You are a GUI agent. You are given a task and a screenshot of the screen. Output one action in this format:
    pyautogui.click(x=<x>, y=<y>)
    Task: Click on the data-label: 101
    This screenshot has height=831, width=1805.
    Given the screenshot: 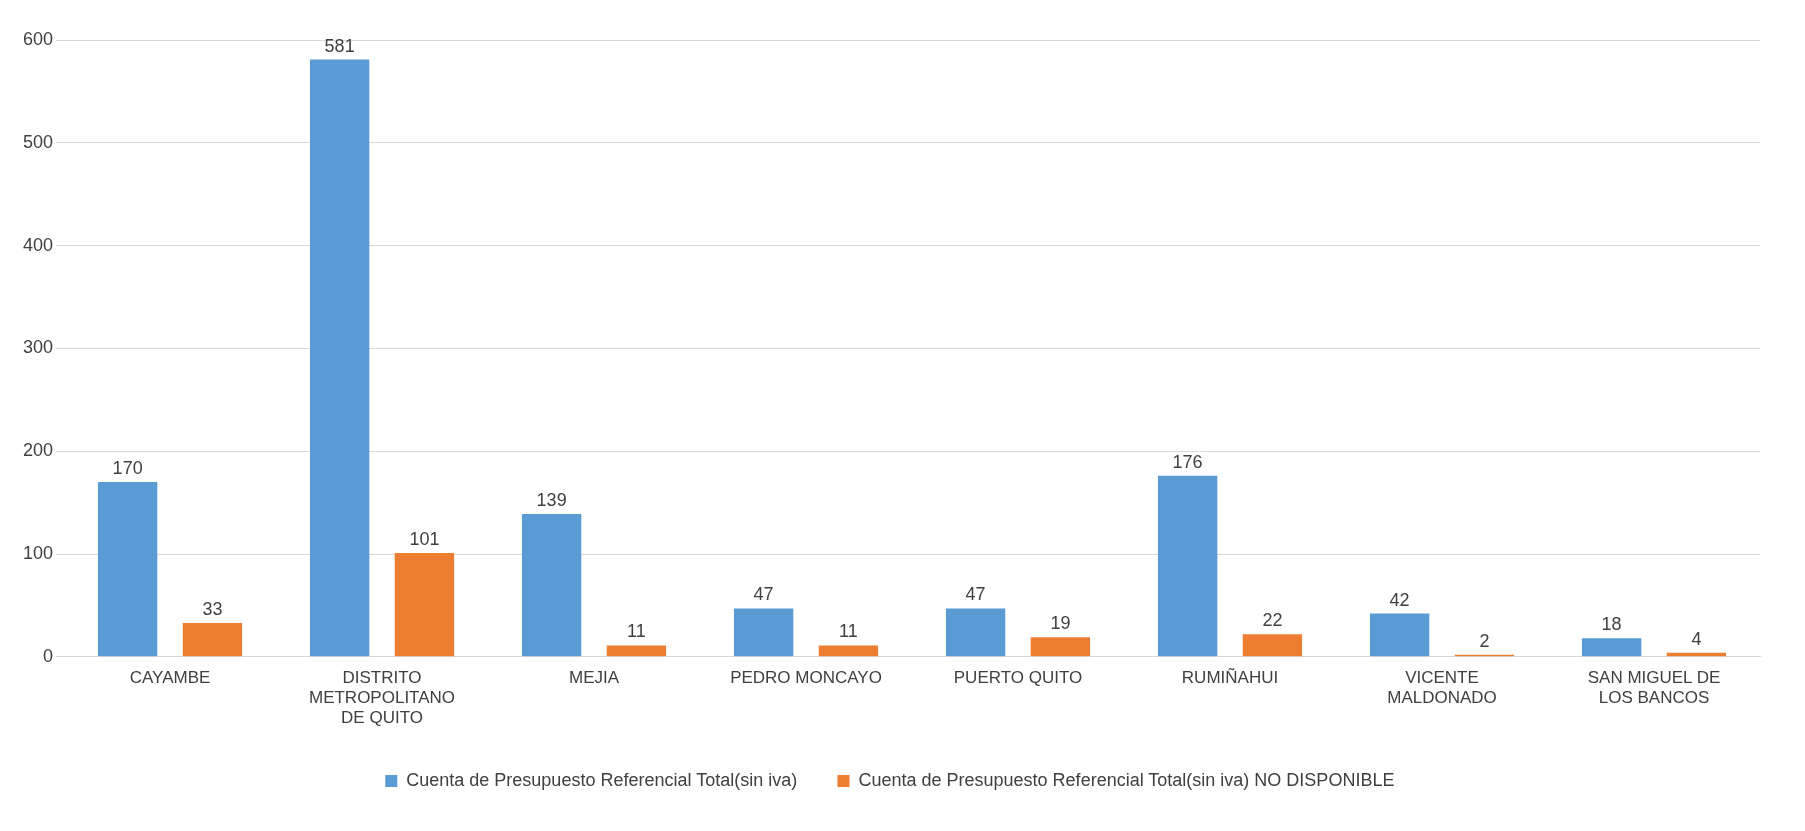 What is the action you would take?
    pyautogui.click(x=424, y=538)
    